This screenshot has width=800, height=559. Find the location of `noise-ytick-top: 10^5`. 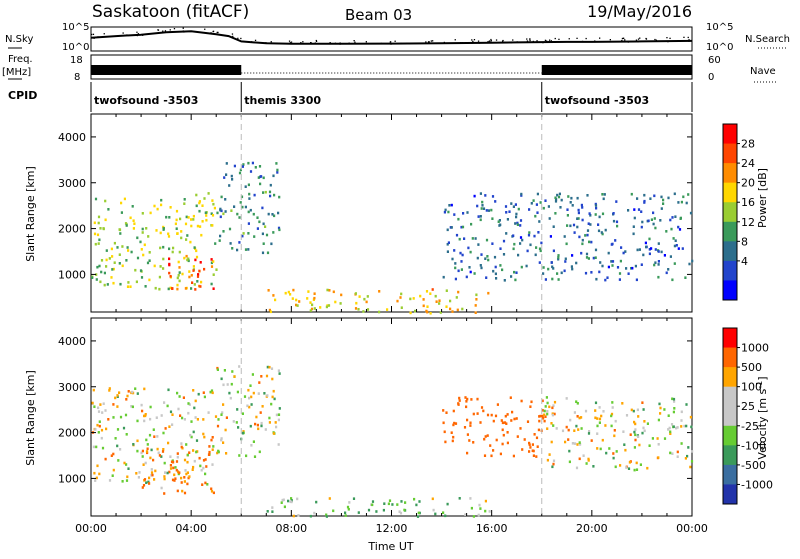

noise-ytick-top: 10^5 is located at coordinates (75, 27).